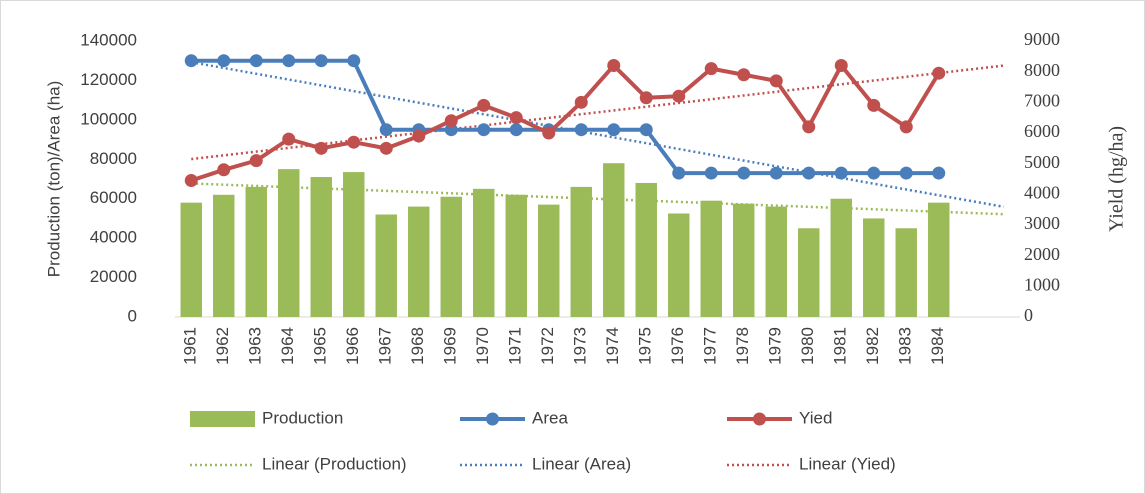 This screenshot has width=1145, height=494. What do you see at coordinates (113, 197) in the screenshot?
I see `y-tick-label: 60000` at bounding box center [113, 197].